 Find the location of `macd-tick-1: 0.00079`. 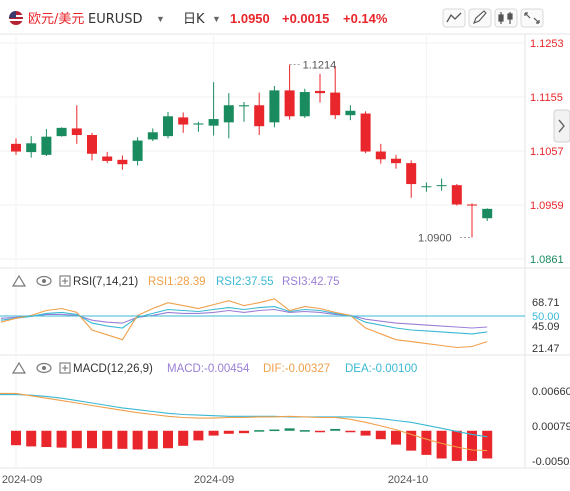

macd-tick-1: 0.00079 is located at coordinates (551, 427).